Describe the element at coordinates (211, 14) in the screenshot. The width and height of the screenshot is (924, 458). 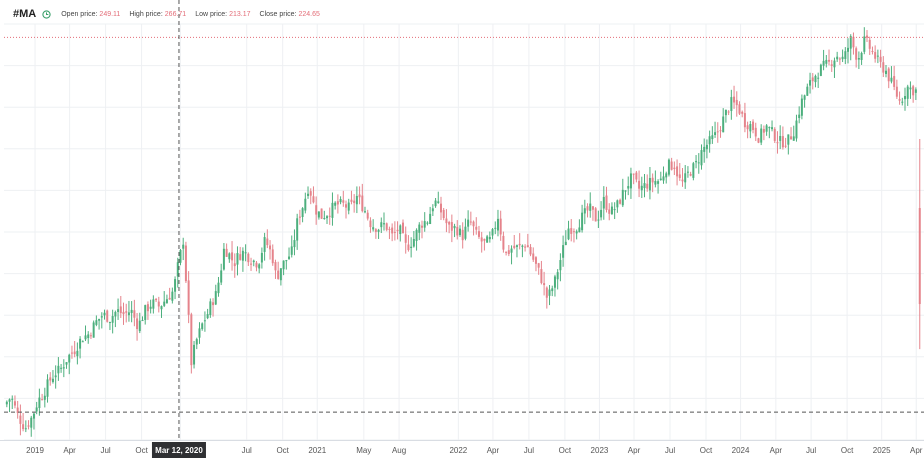
I see `low-price-label: Low price:` at that location.